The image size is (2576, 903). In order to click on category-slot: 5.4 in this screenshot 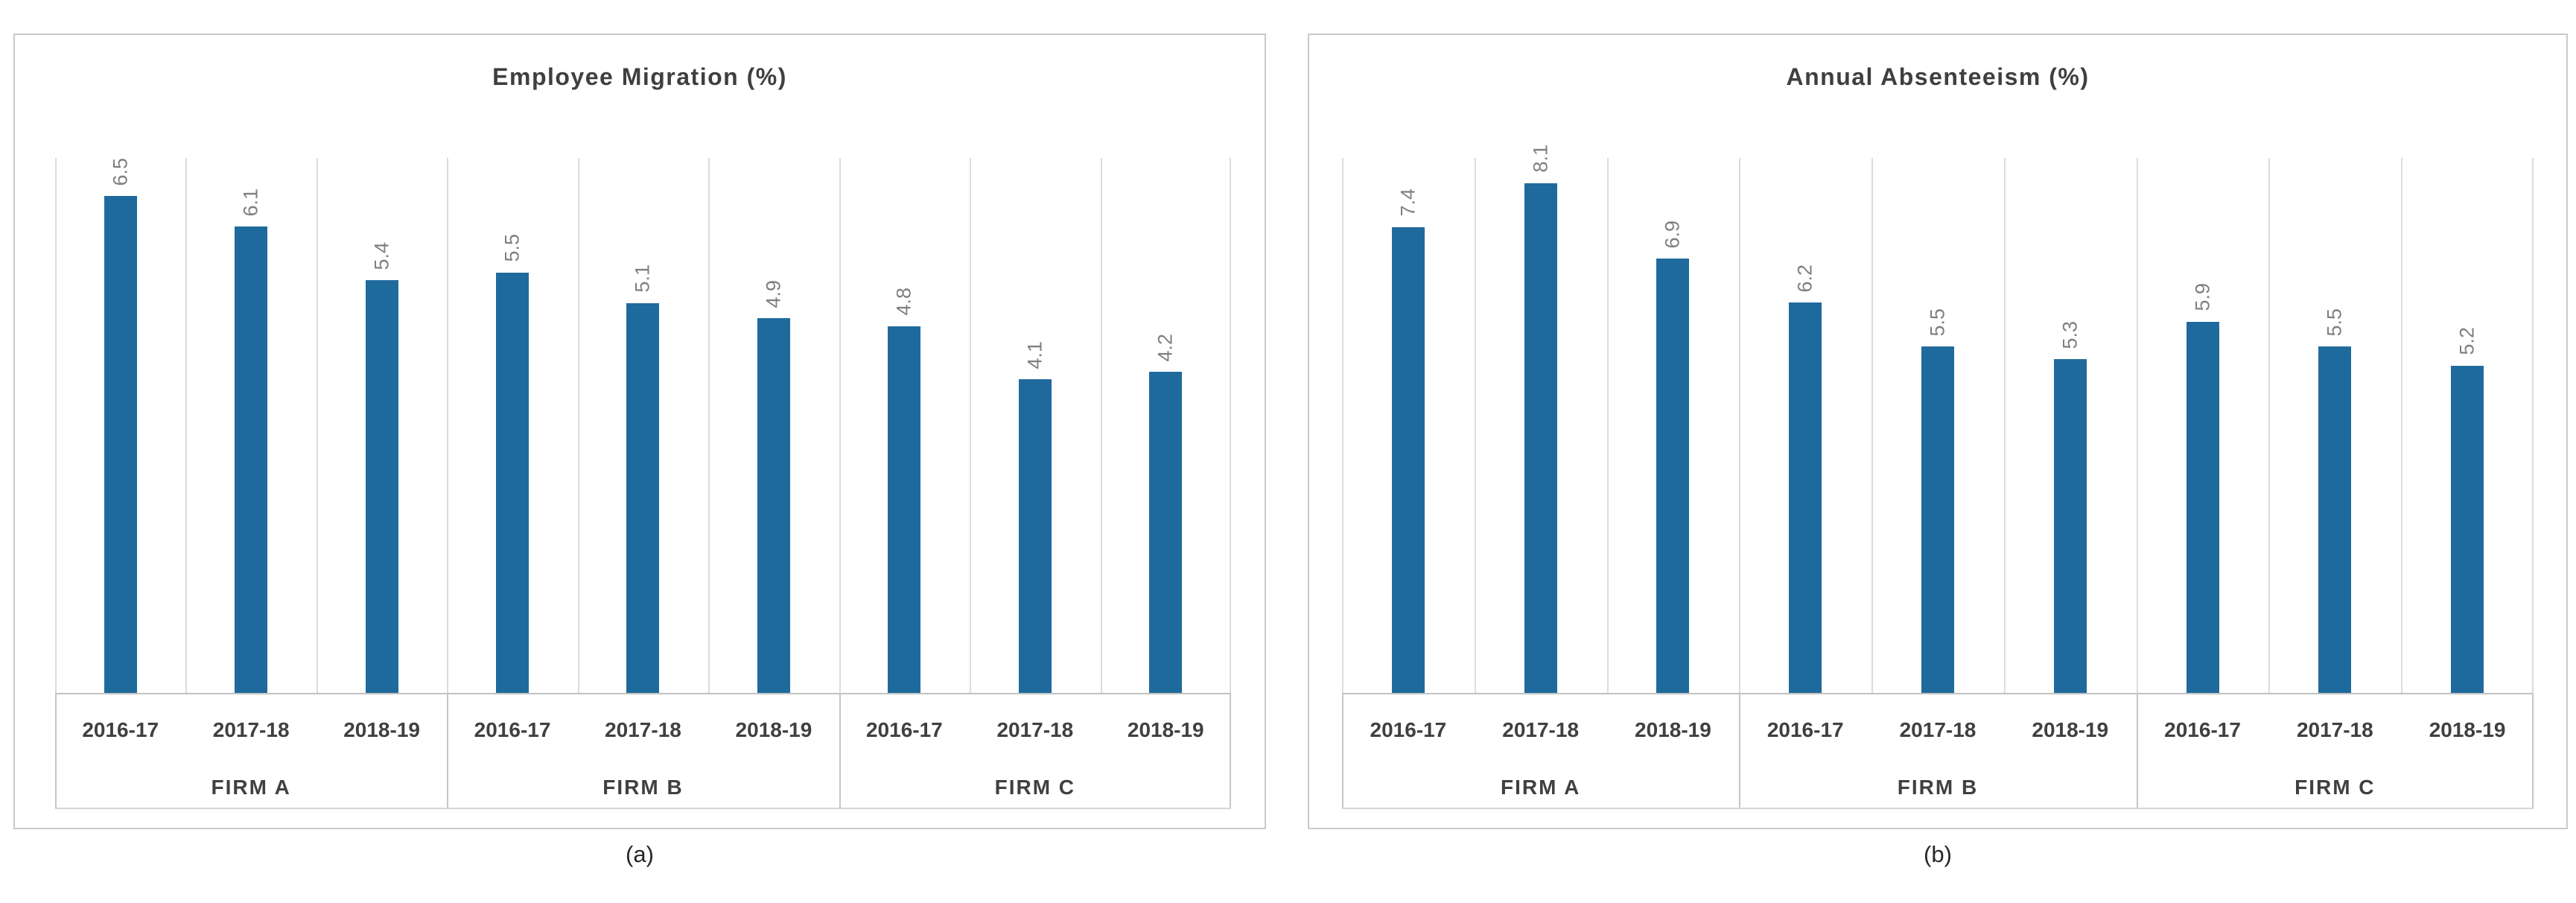, I will do `click(382, 425)`.